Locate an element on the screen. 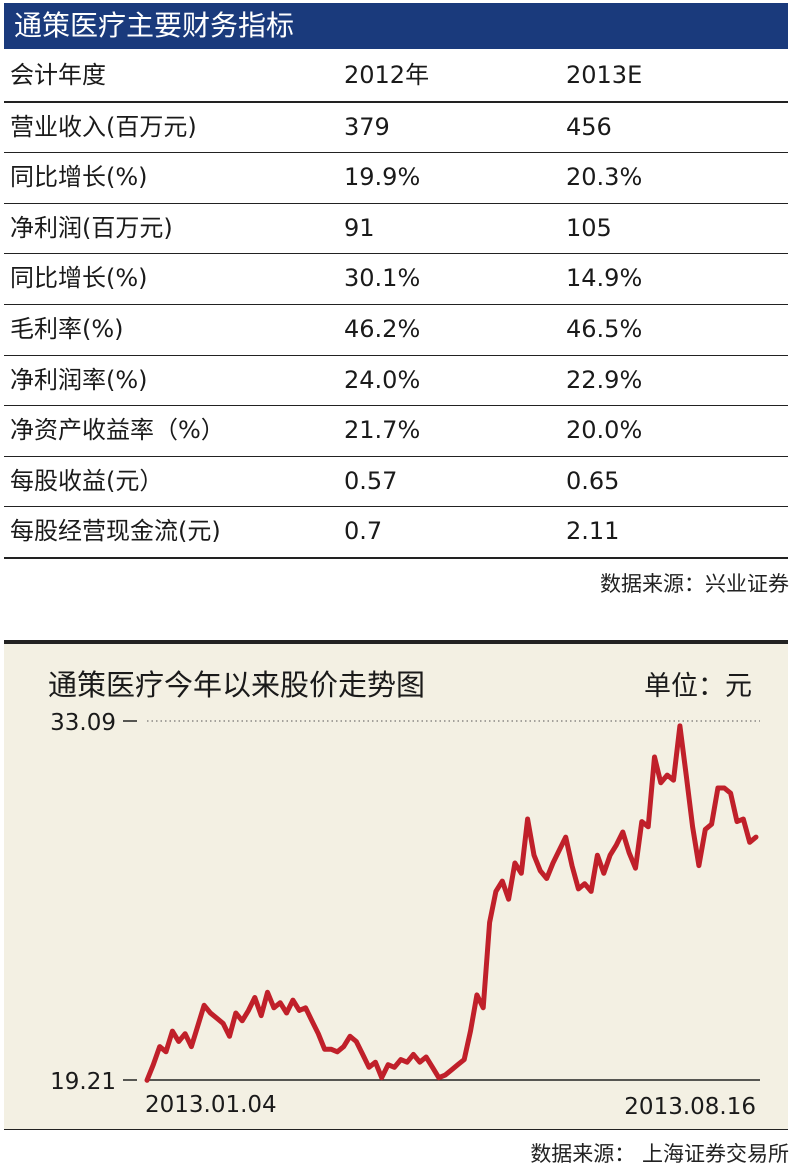 The height and width of the screenshot is (1174, 797). header-cell-item: 会计年度 is located at coordinates (58, 75).